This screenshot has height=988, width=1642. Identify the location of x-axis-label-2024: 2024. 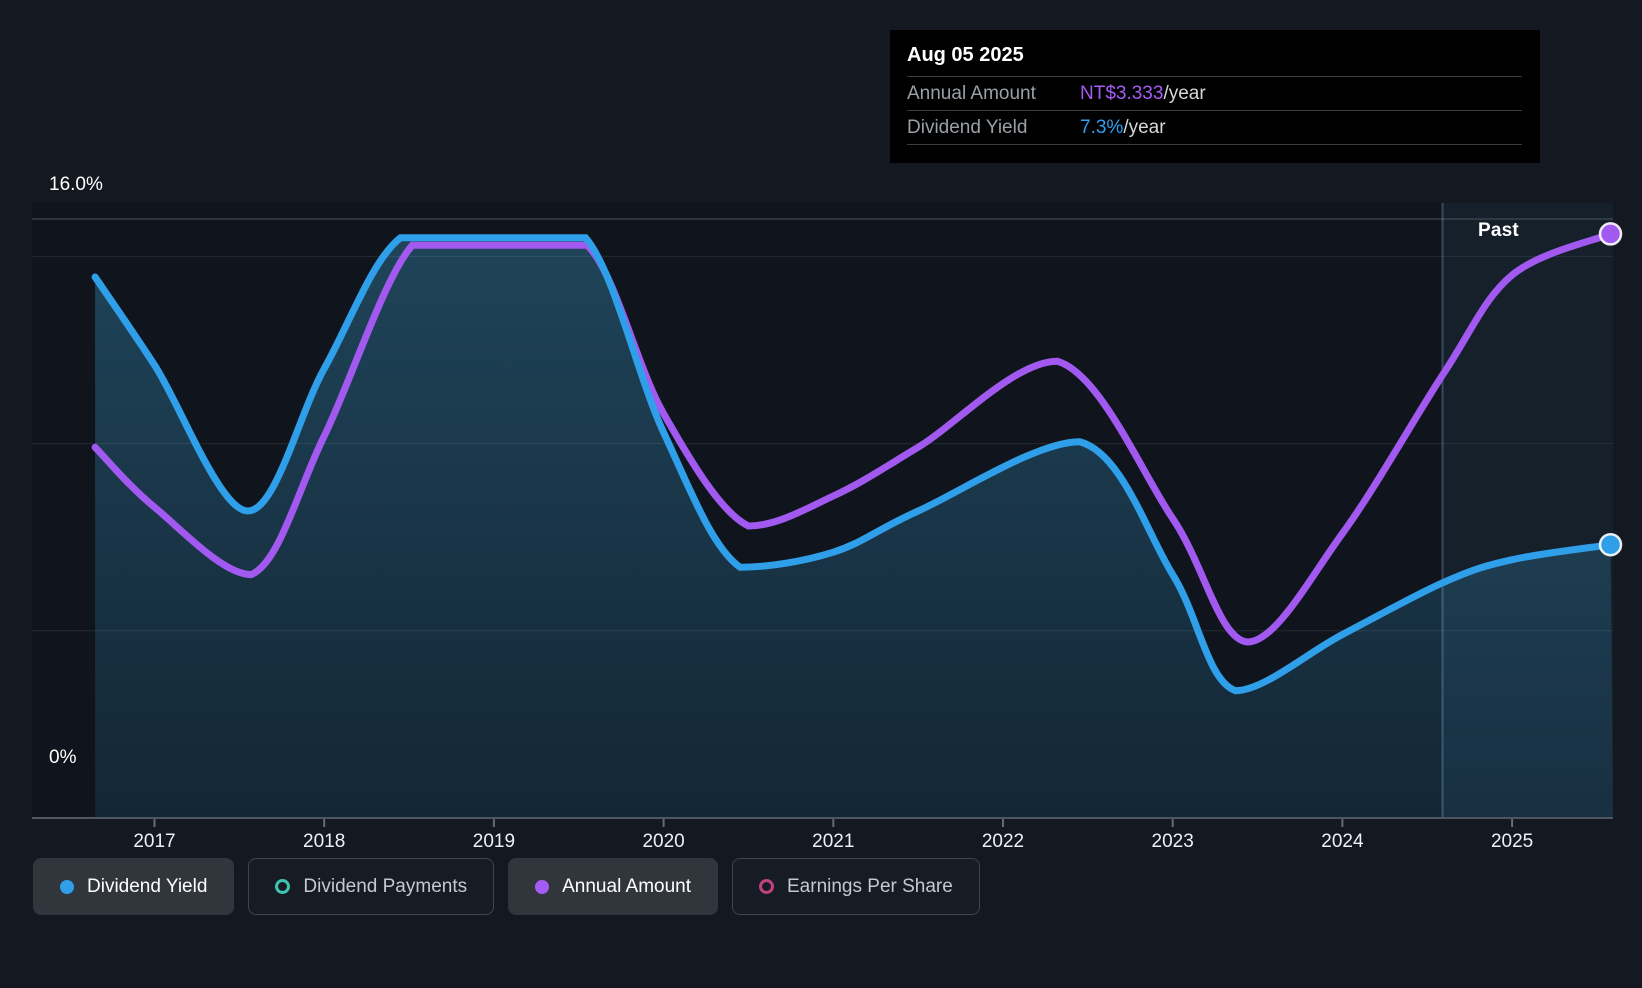
(1342, 841).